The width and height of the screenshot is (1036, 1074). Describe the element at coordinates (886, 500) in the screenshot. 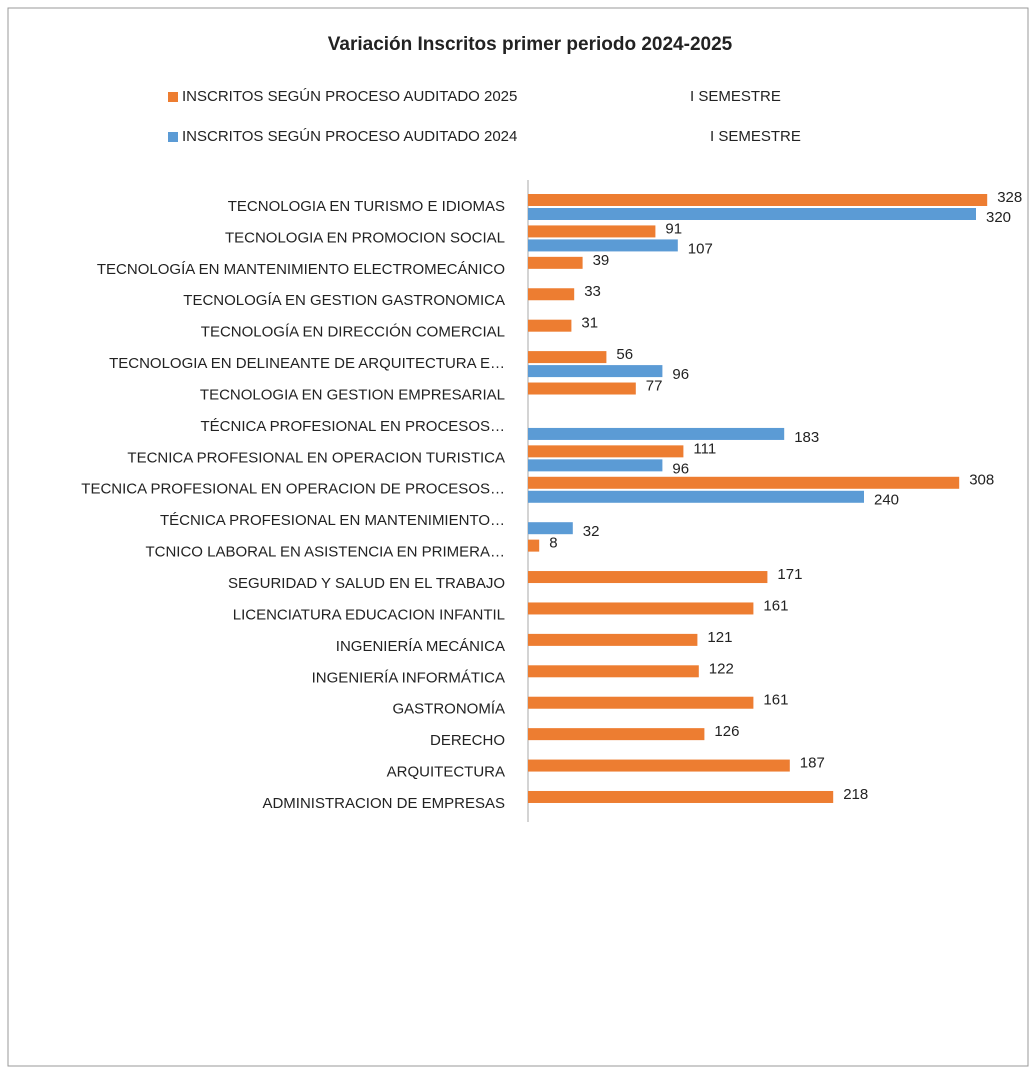

I see `value-label: 240` at that location.